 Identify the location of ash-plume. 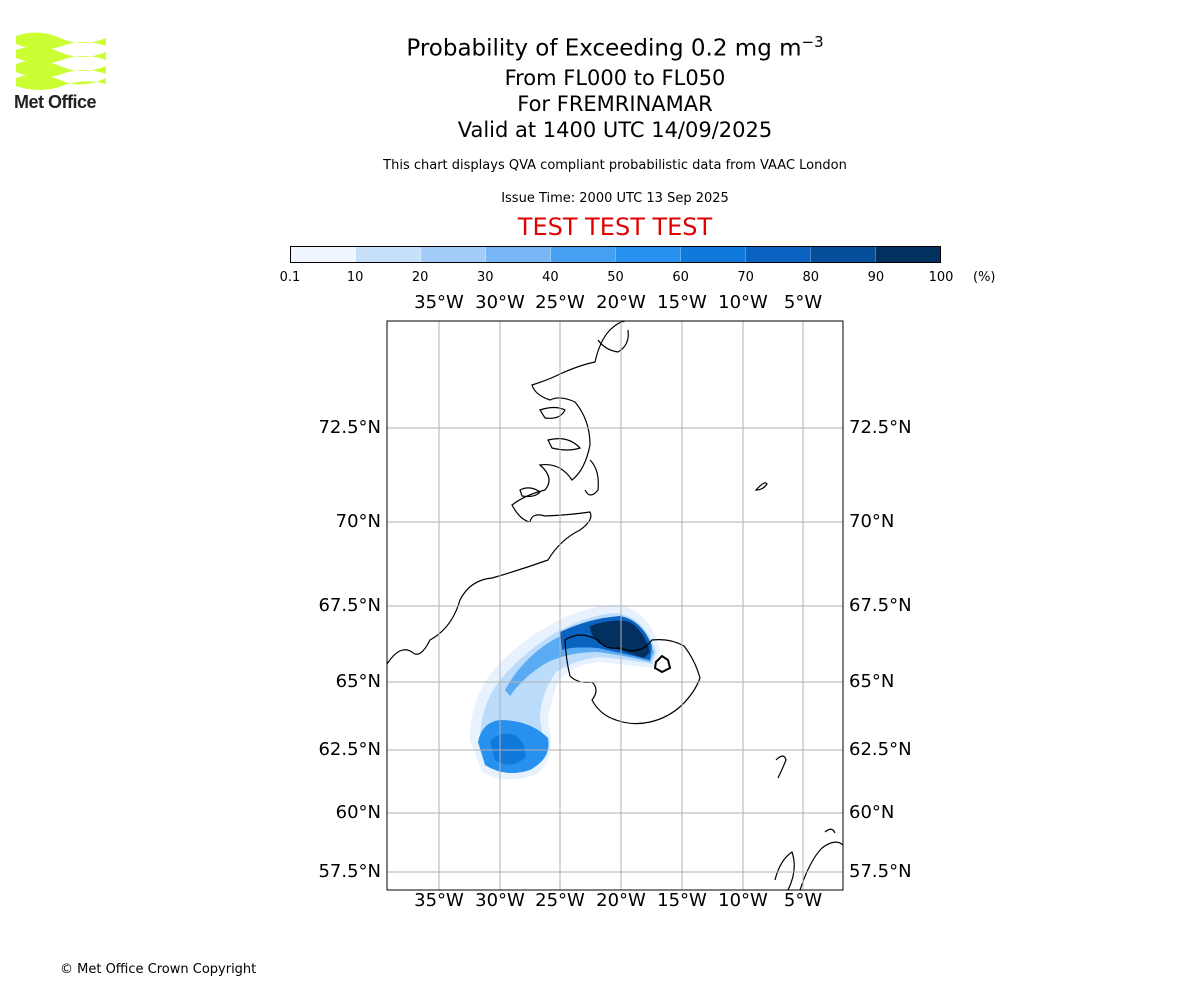
(565, 692).